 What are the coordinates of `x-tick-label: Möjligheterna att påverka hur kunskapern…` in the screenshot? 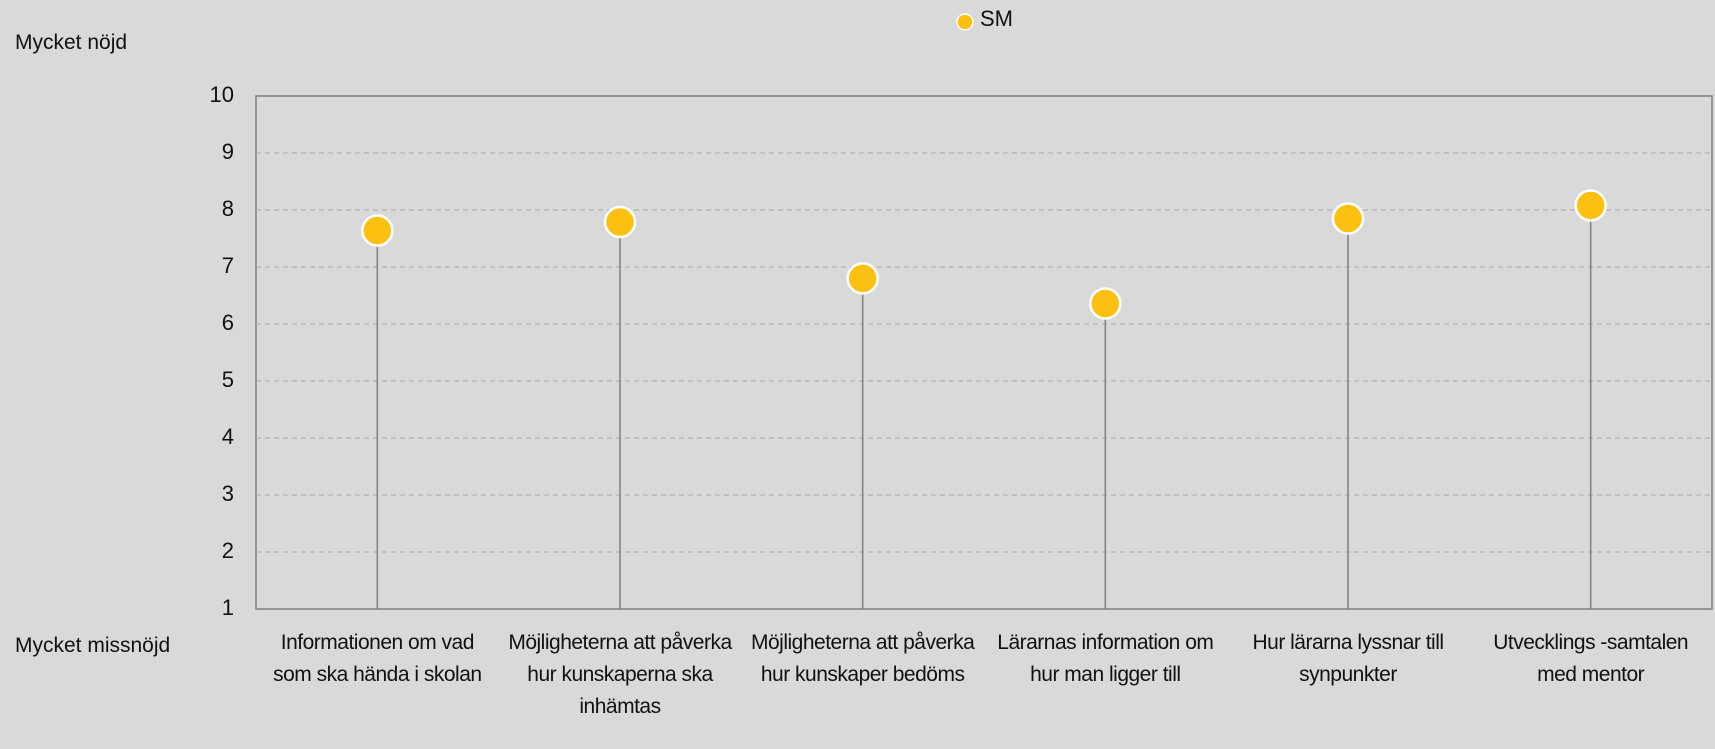 It's located at (620, 674).